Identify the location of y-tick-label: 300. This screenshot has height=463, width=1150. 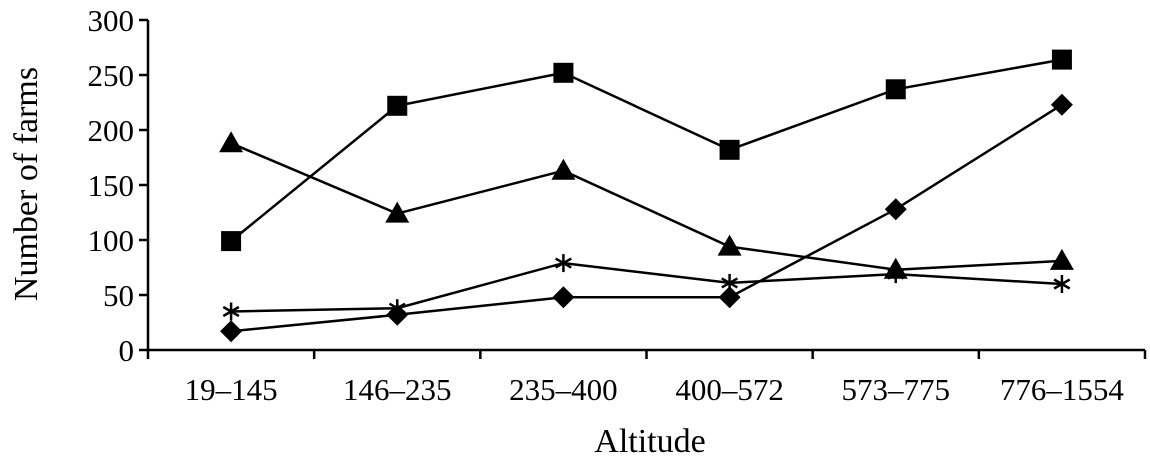
(111, 20).